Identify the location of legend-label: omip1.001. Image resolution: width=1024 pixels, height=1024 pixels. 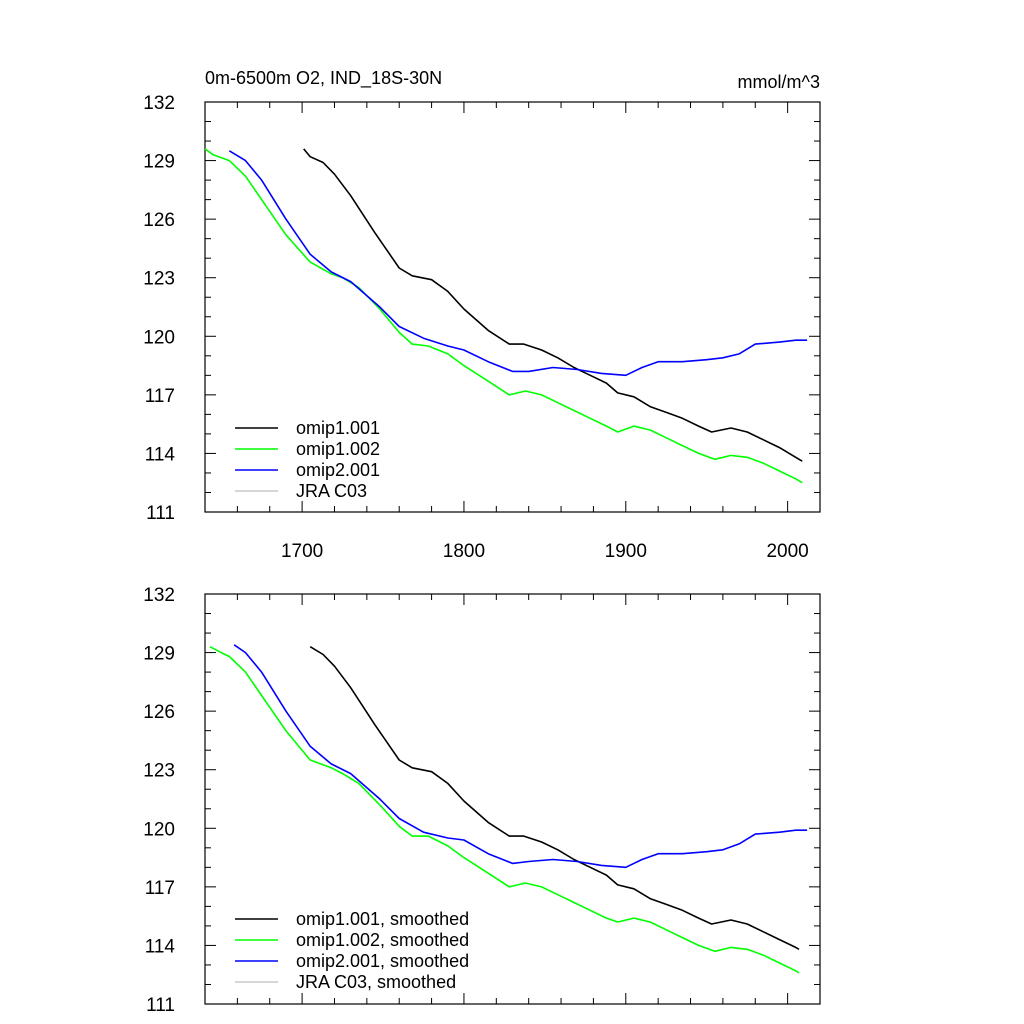
(338, 428).